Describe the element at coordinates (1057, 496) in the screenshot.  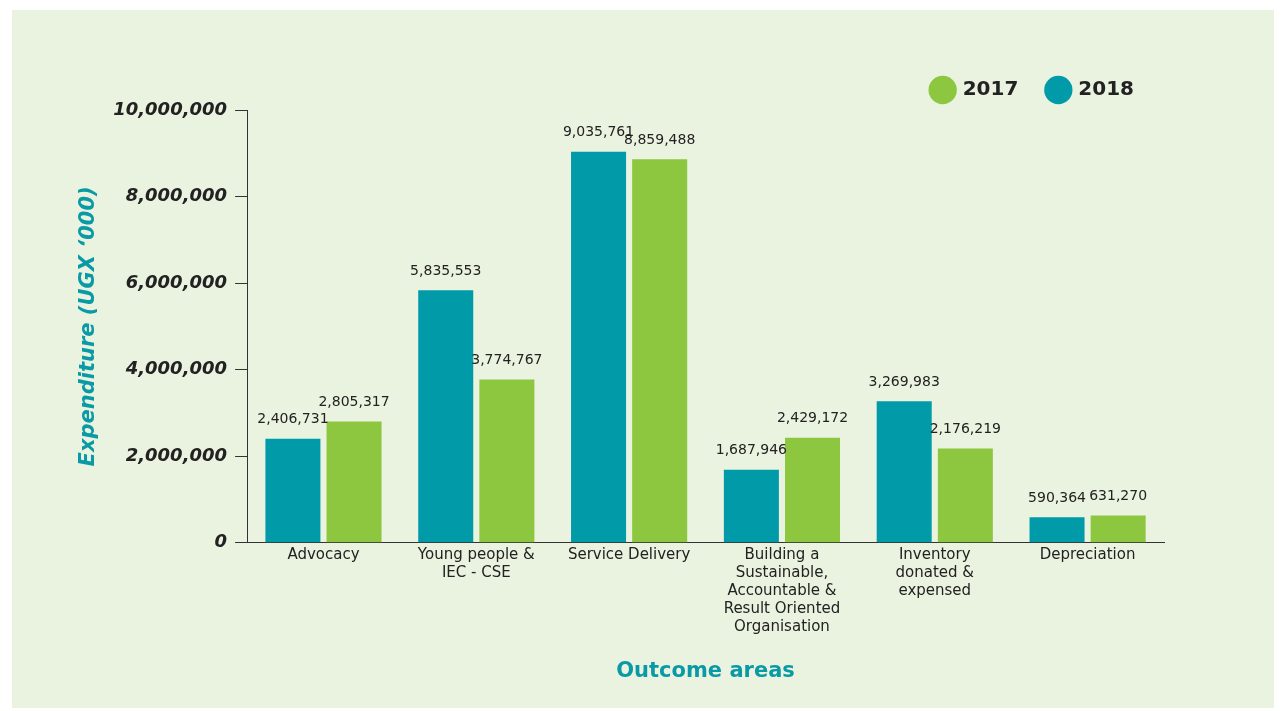
I see `data-label: 590,364` at that location.